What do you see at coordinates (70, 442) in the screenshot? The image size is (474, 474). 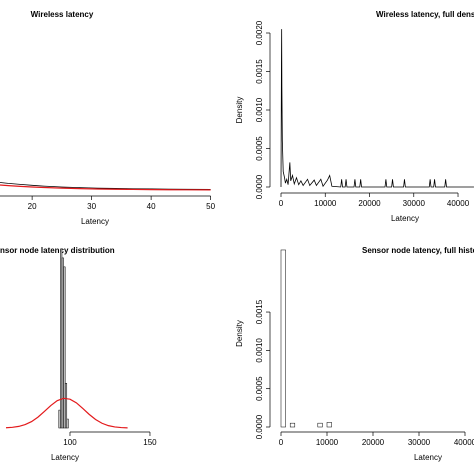 I see `x-tick-label: 100` at bounding box center [70, 442].